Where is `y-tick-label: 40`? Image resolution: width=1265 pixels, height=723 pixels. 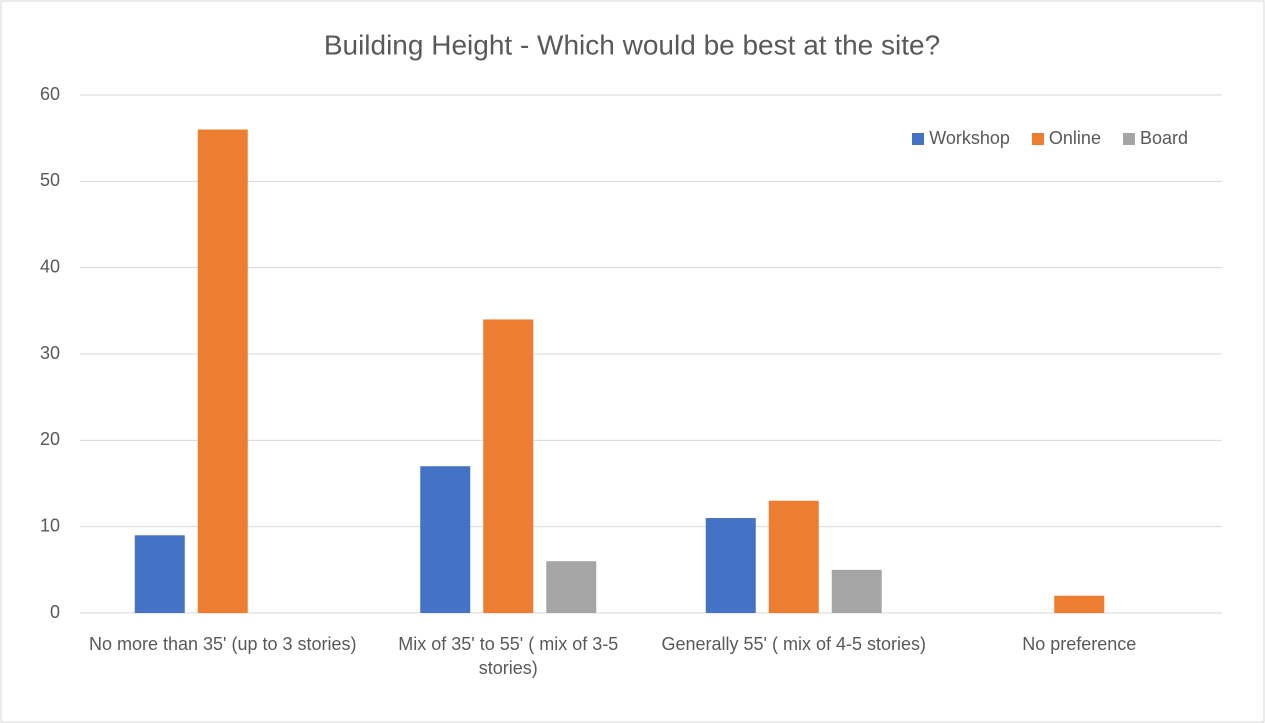 y-tick-label: 40 is located at coordinates (50, 266).